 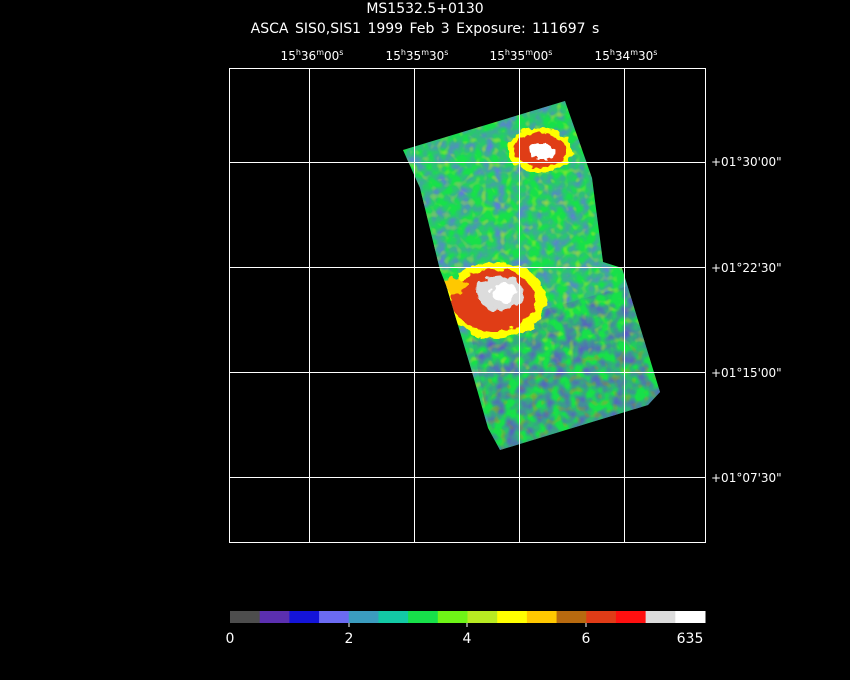 What do you see at coordinates (746, 478) in the screenshot?
I see `dec-tick-label-4: +01°07'30"` at bounding box center [746, 478].